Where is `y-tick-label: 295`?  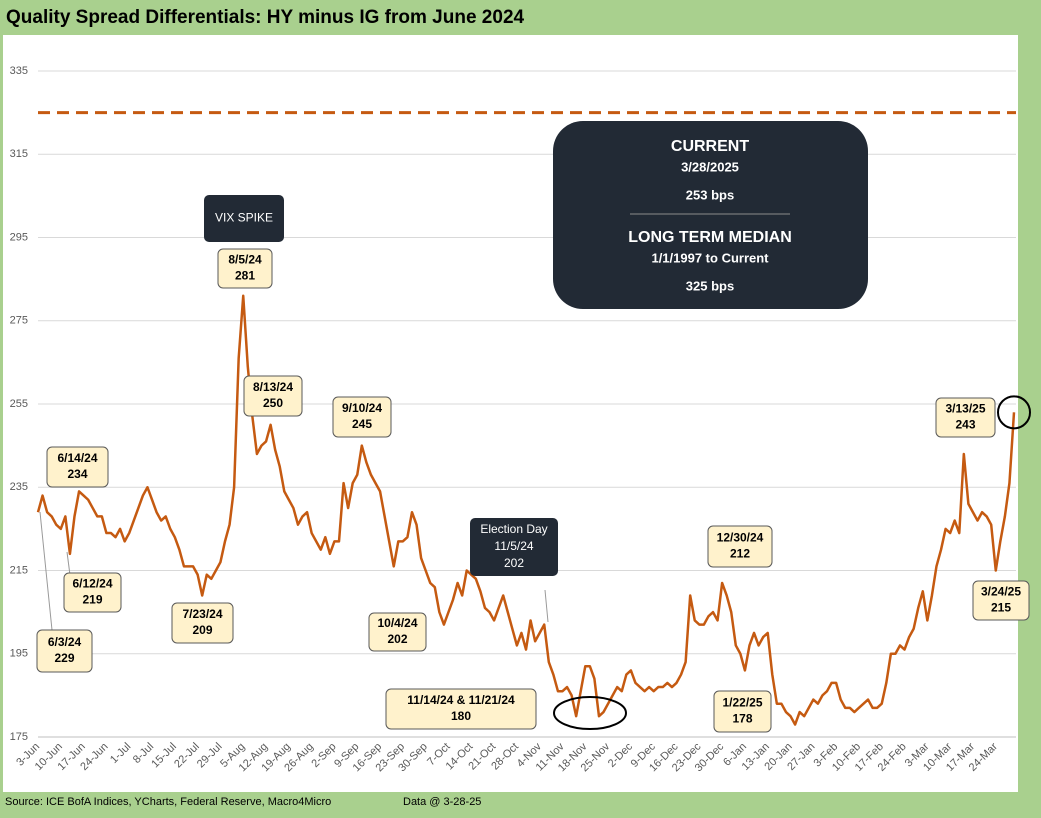
y-tick-label: 295 is located at coordinates (19, 237).